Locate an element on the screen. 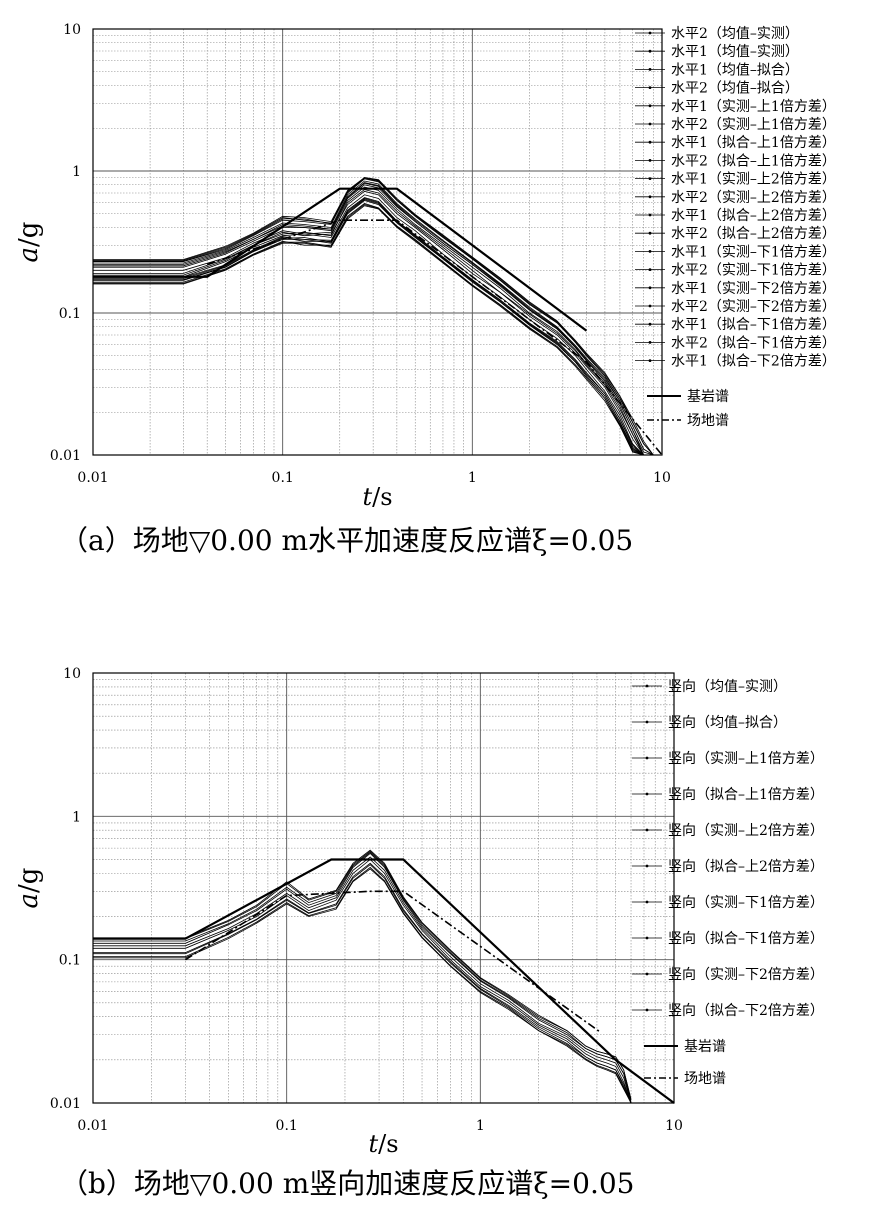 The width and height of the screenshot is (893, 1221). series-15-line is located at coordinates (377, 329).